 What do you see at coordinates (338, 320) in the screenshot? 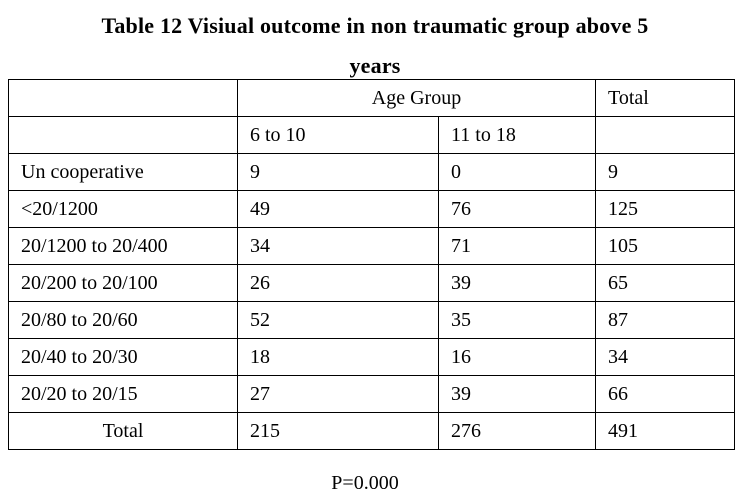
I see `cell-6-to-10: 52` at bounding box center [338, 320].